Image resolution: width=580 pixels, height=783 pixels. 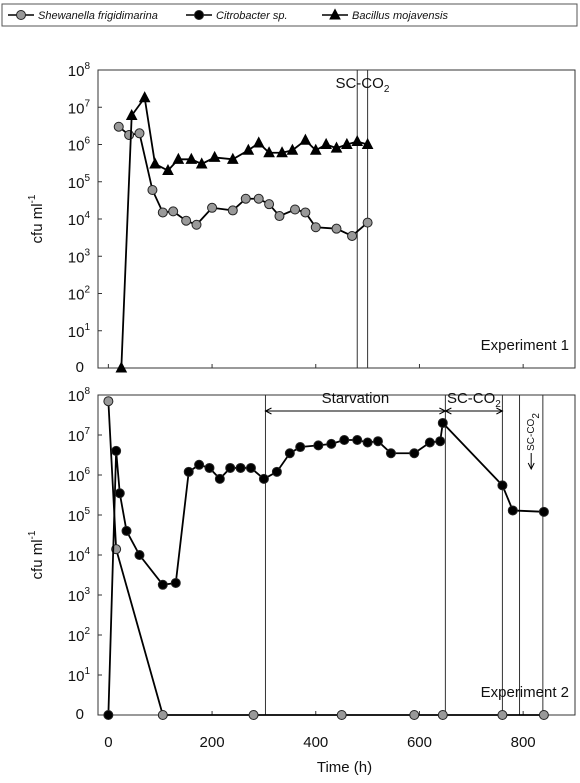 What do you see at coordinates (525, 345) in the screenshot?
I see `panel-label: Experiment 1` at bounding box center [525, 345].